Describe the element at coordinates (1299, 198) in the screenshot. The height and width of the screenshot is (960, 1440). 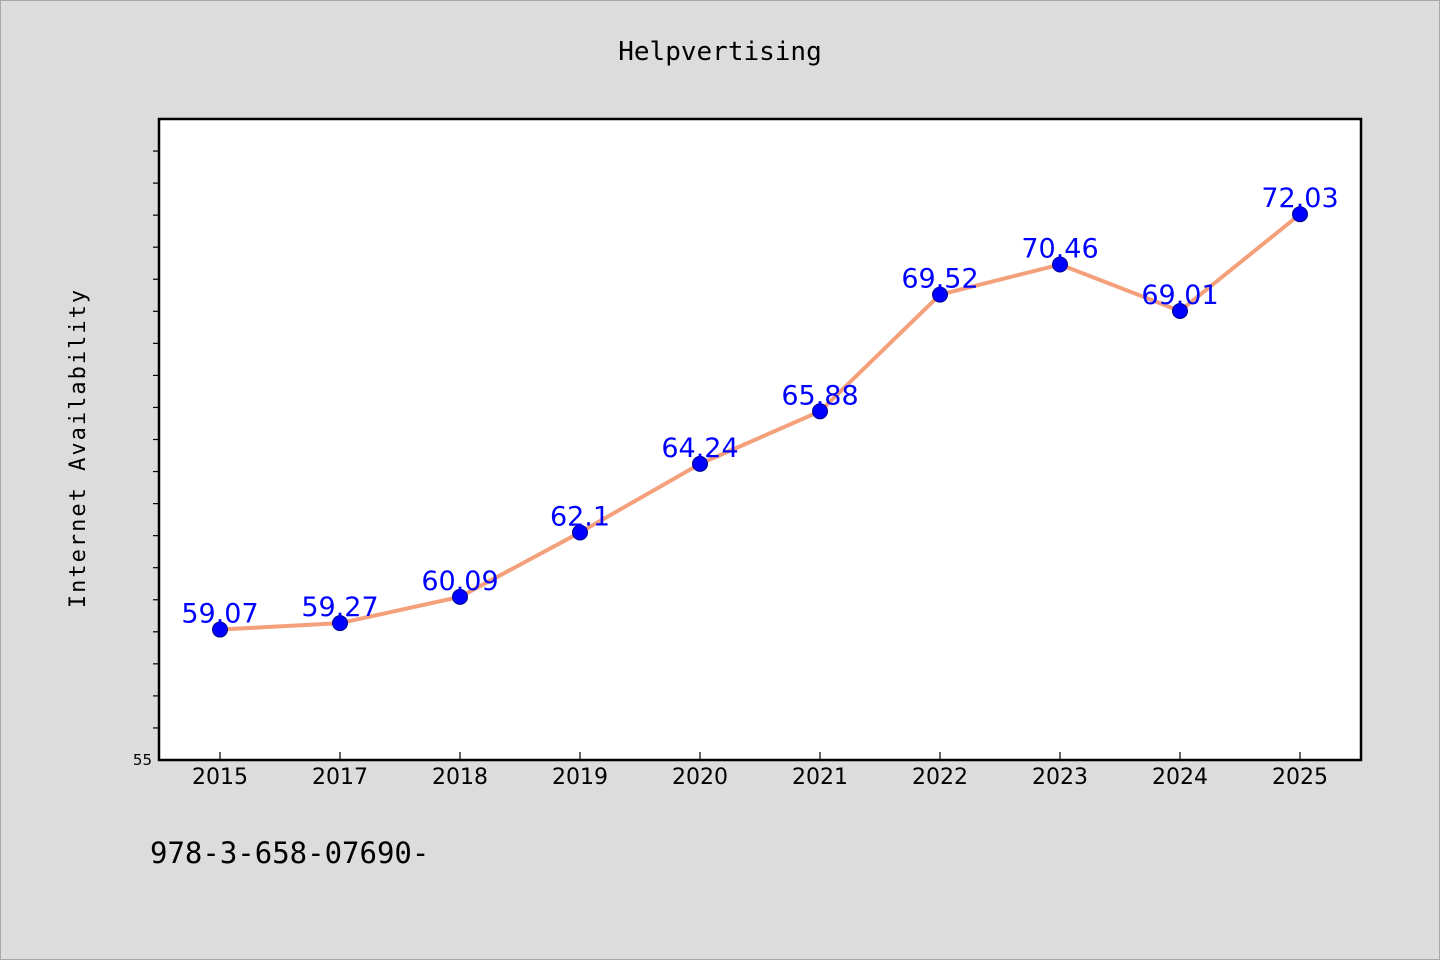
I see `data-label: 72.03` at that location.